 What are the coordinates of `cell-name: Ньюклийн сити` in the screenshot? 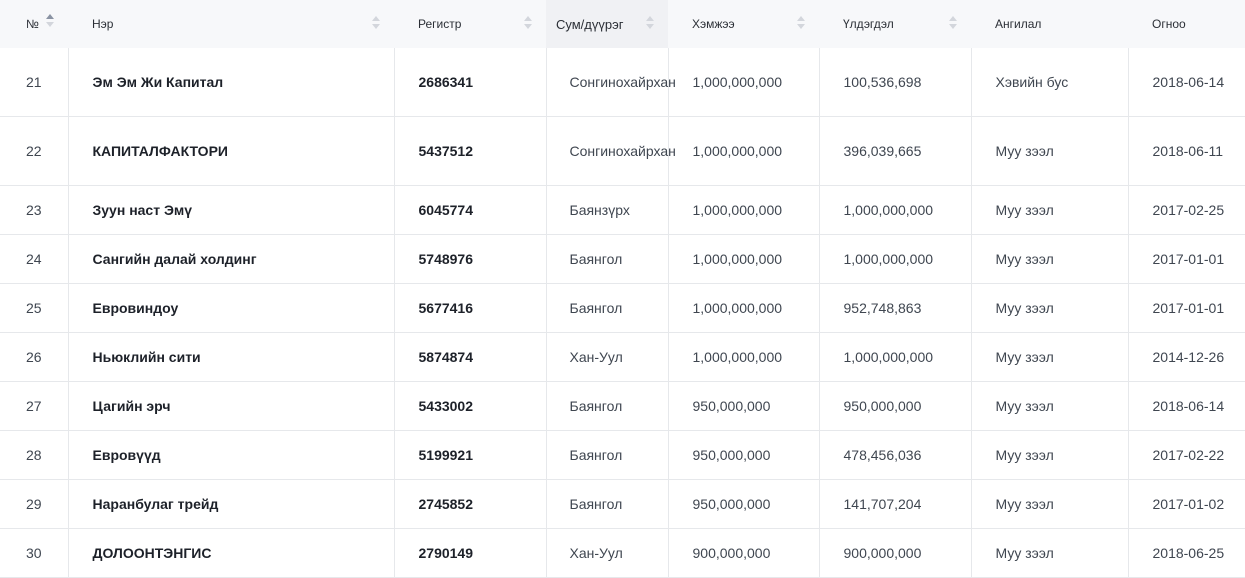 It's located at (231, 357).